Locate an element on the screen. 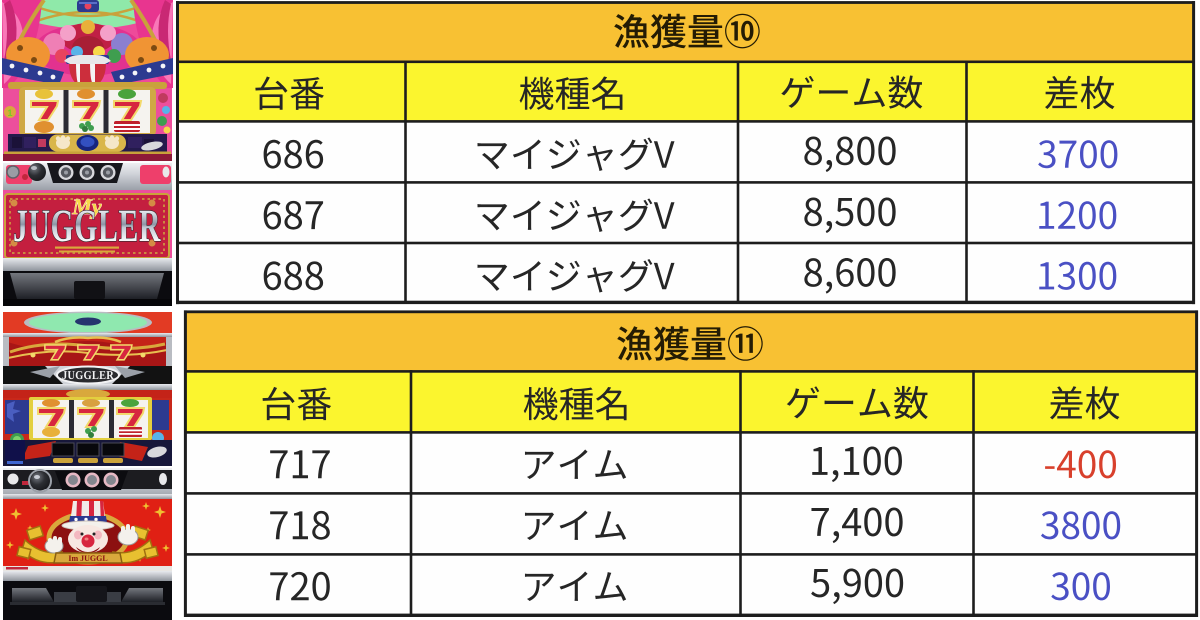  svg-text: Im JUGGL is located at coordinates (87, 558).